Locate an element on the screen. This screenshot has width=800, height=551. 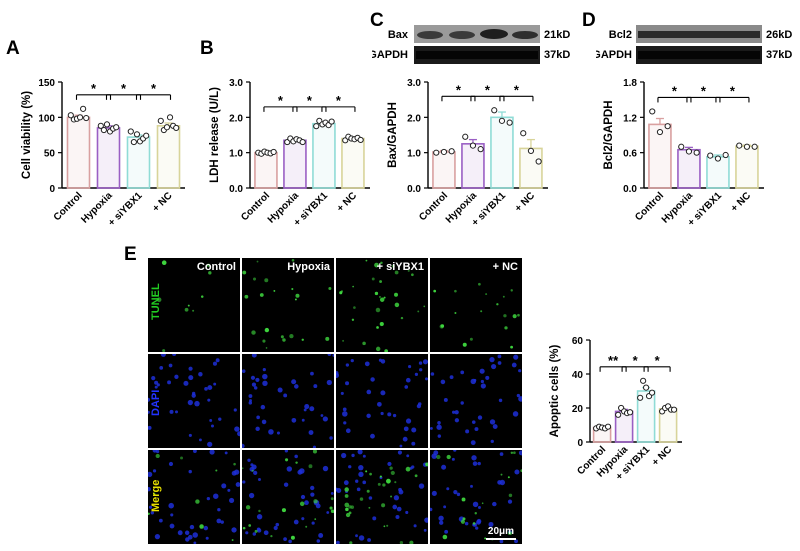
y-tick-label: 150 is located at coordinates (46, 83).